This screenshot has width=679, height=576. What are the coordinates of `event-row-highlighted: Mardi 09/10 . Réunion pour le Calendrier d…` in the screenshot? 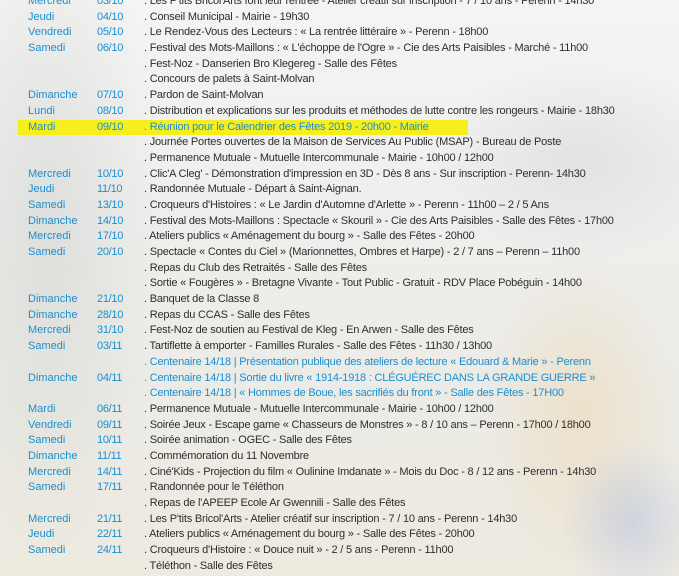 It's located at (339, 127).